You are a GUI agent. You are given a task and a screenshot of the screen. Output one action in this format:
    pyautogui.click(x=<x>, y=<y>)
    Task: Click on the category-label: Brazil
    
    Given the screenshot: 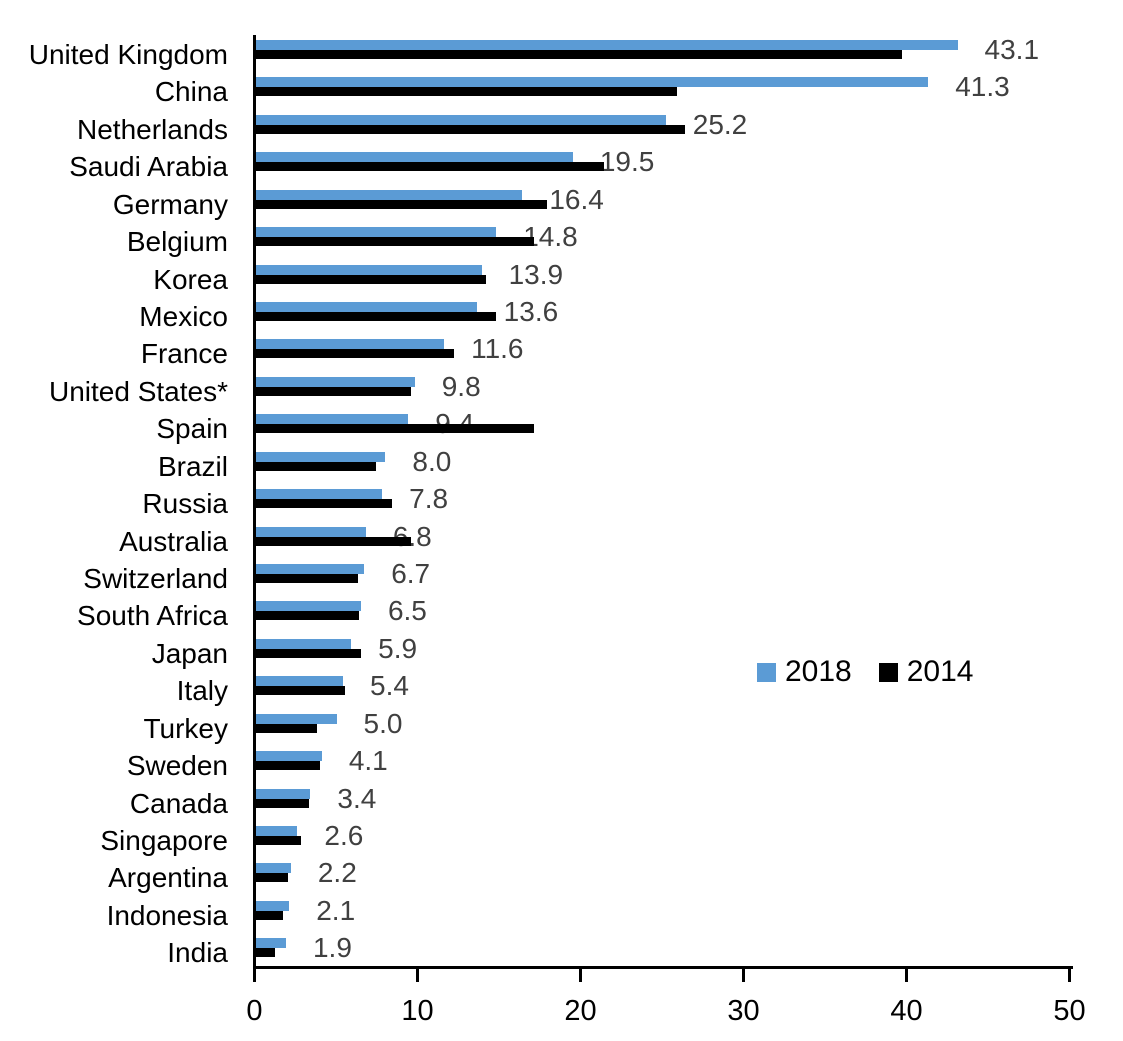 What is the action you would take?
    pyautogui.click(x=192, y=466)
    